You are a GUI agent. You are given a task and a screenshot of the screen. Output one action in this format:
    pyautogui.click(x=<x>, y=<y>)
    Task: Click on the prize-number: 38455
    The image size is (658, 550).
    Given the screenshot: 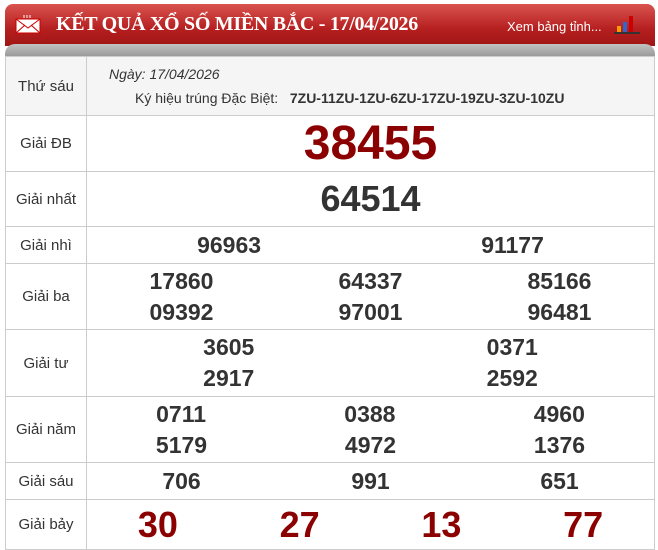 What is the action you would take?
    pyautogui.click(x=370, y=143)
    